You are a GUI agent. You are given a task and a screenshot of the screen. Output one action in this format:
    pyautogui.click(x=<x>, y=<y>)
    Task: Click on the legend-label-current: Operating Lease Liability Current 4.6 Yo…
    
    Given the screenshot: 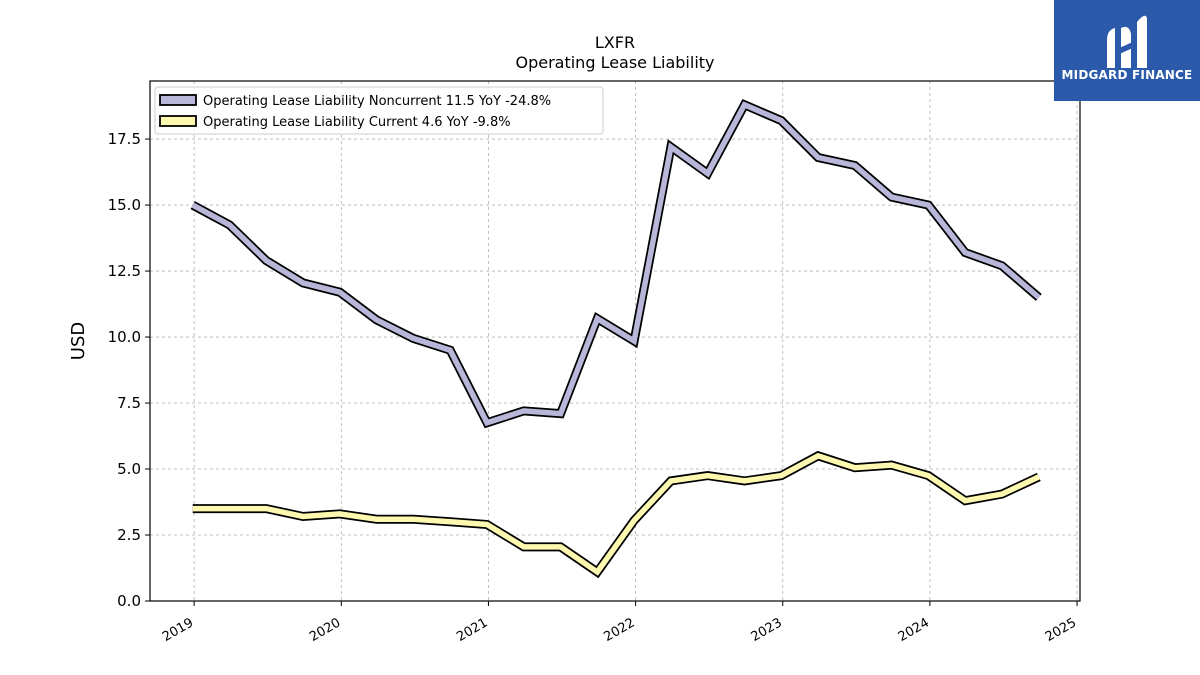 What is the action you would take?
    pyautogui.click(x=357, y=122)
    